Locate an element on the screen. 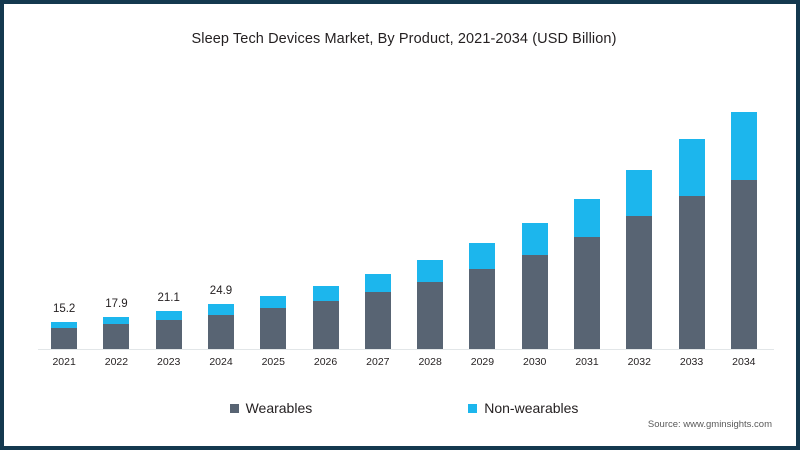  x-axis-tick-label: 2023 is located at coordinates (169, 362).